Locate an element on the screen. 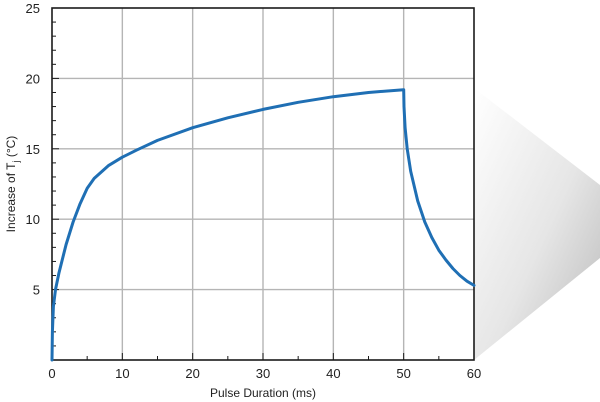 The height and width of the screenshot is (402, 600). decorative-shadow is located at coordinates (537, 224).